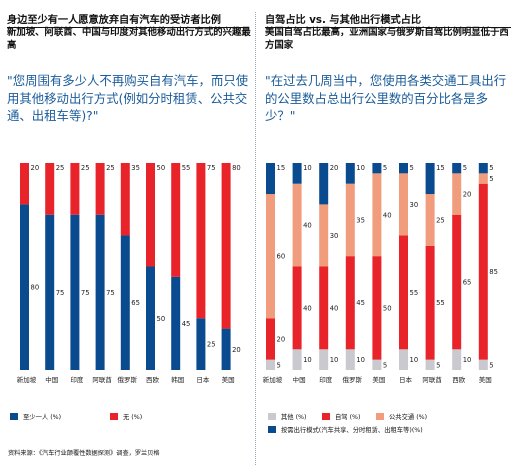 This screenshot has width=517, height=472. What do you see at coordinates (281, 257) in the screenshot?
I see `data-label: 60` at bounding box center [281, 257].